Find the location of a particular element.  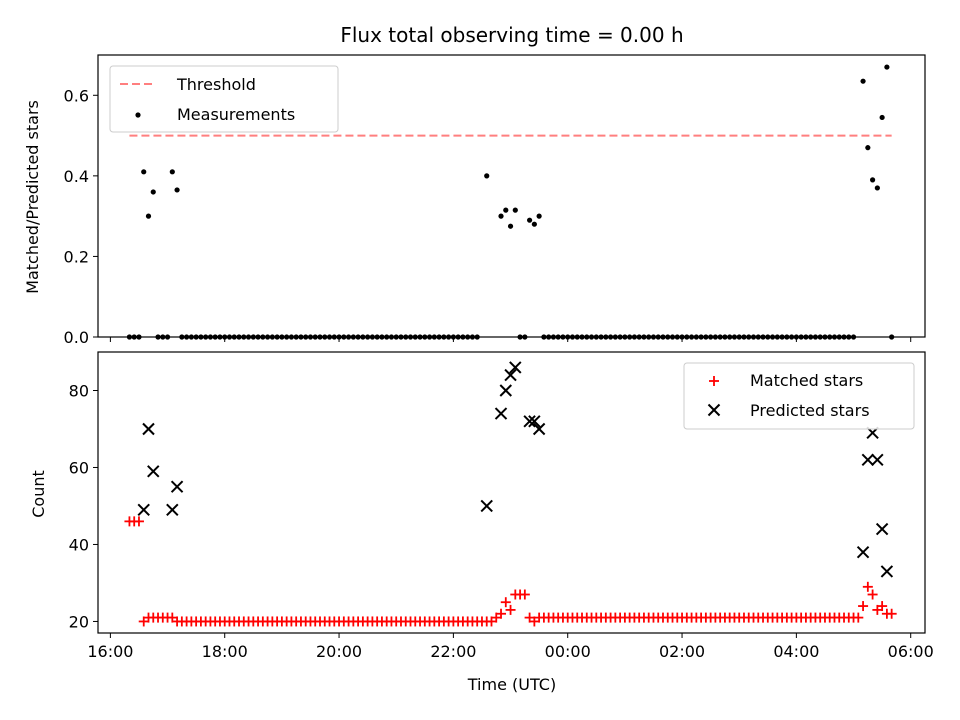

x-tick-label: 20:00 is located at coordinates (339, 651).